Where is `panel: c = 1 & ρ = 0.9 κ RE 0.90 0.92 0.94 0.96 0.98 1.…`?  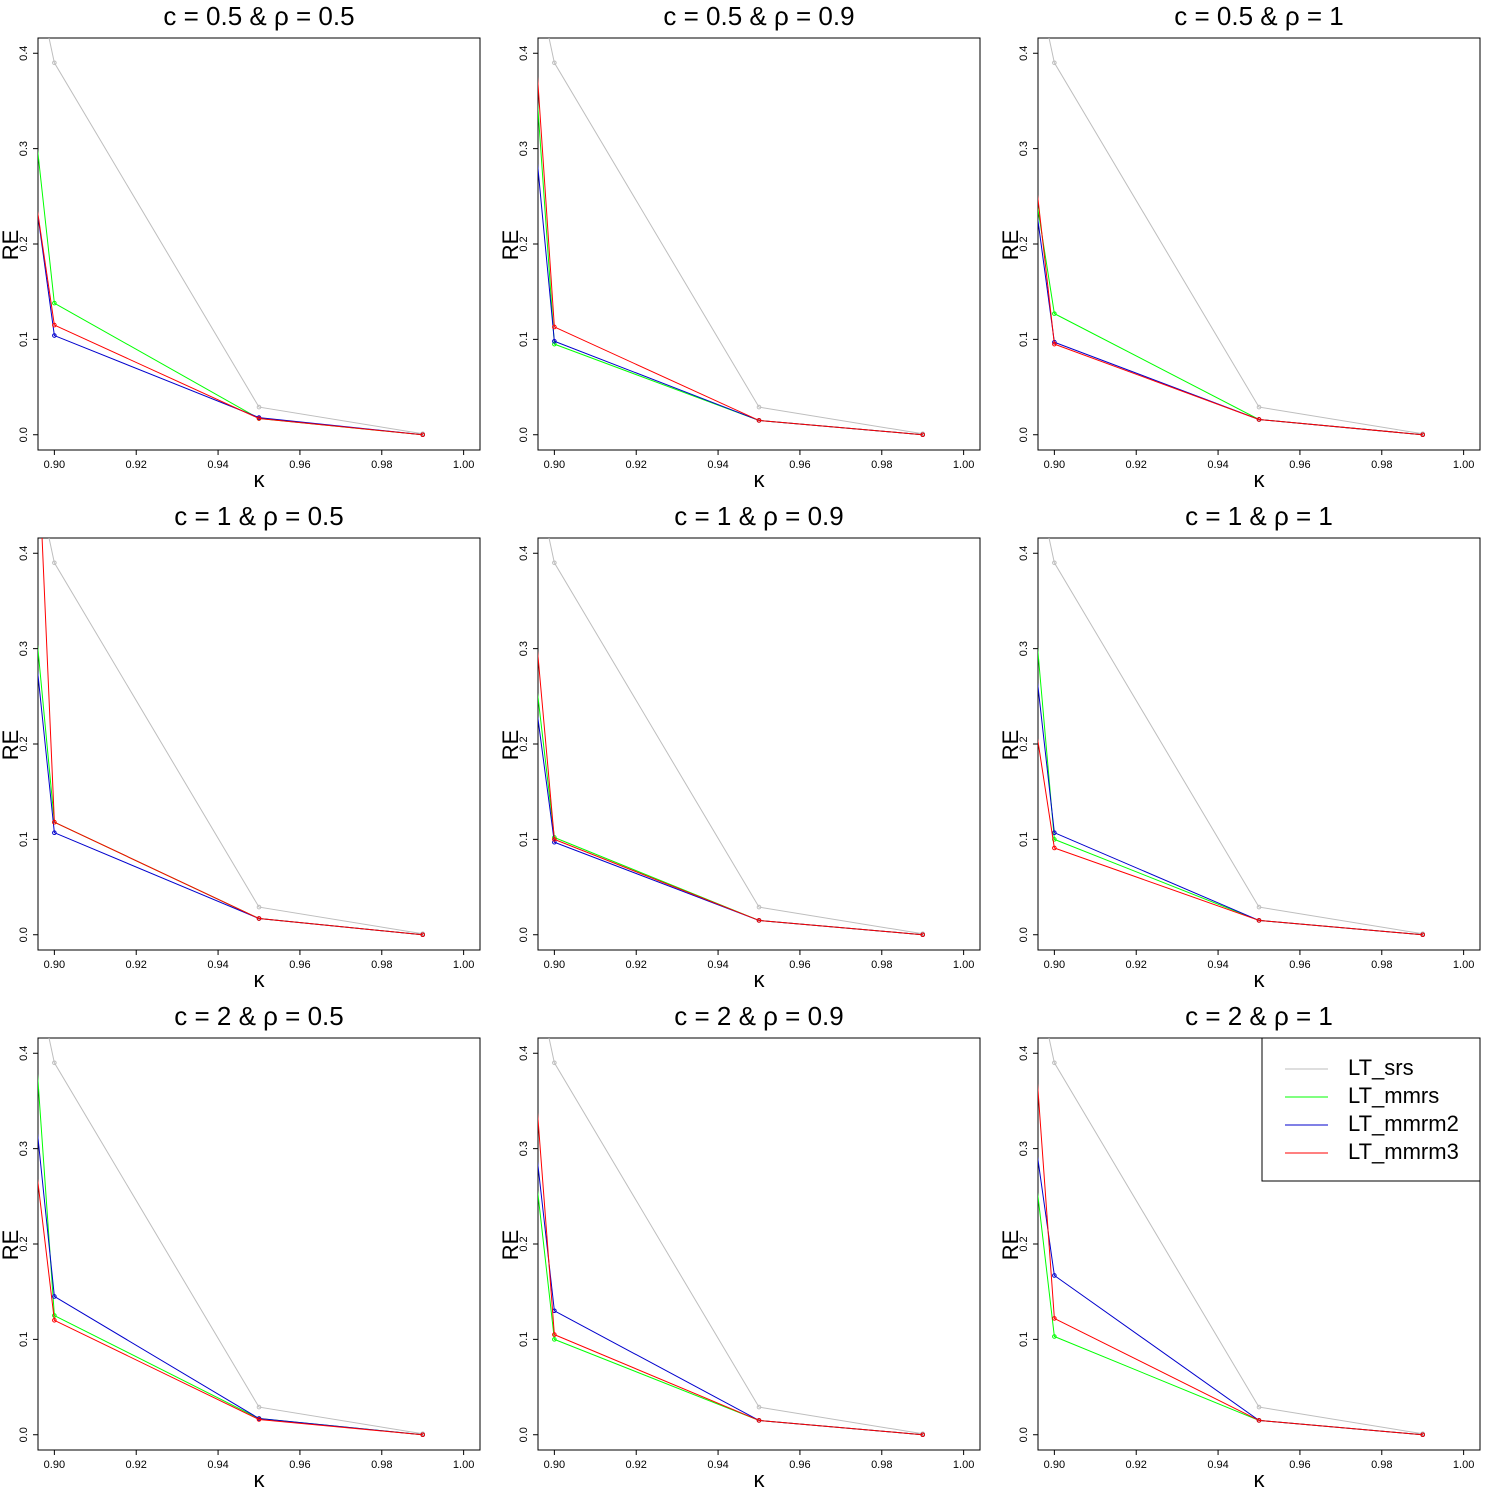
panel: c = 1 & ρ = 0.9 κ RE 0.90 0.92 0.94 0.96 0.98 1.… is located at coordinates (739, 738).